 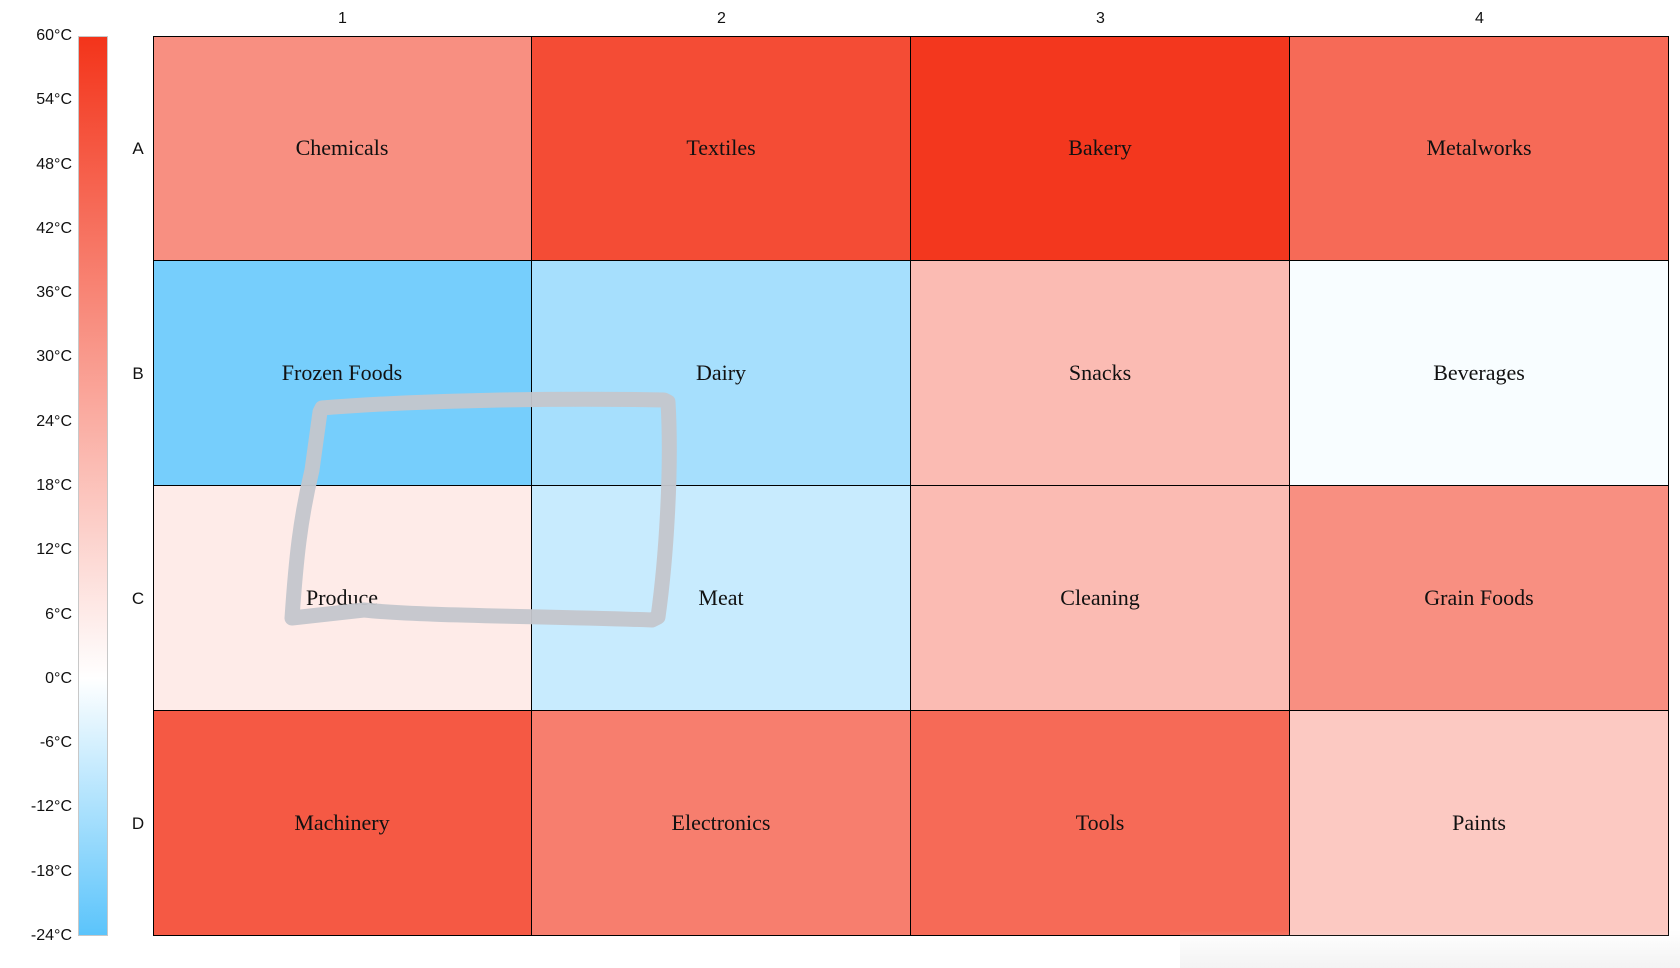 I want to click on color-legend-bar, so click(x=93, y=486).